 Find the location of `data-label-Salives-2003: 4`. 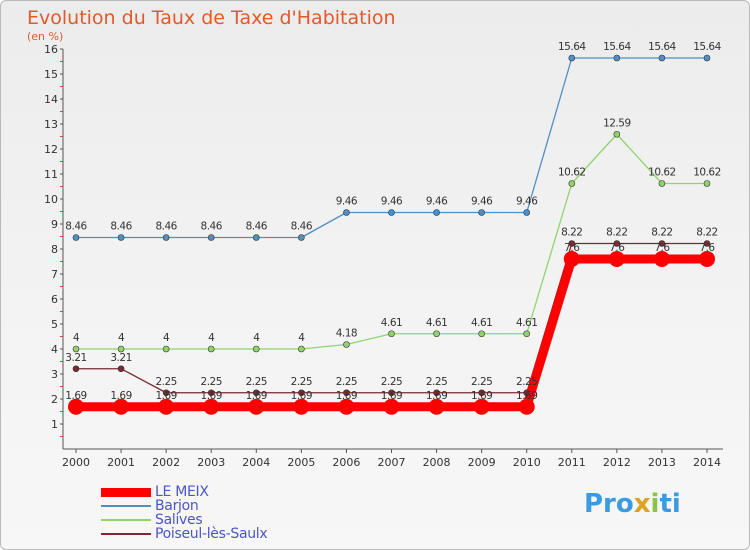

data-label-Salives-2003: 4 is located at coordinates (211, 338).